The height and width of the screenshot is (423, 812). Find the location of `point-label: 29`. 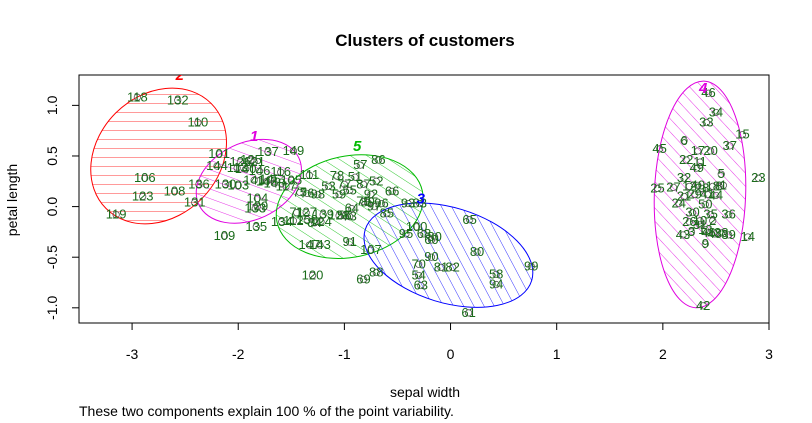

point-label: 29 is located at coordinates (694, 193).